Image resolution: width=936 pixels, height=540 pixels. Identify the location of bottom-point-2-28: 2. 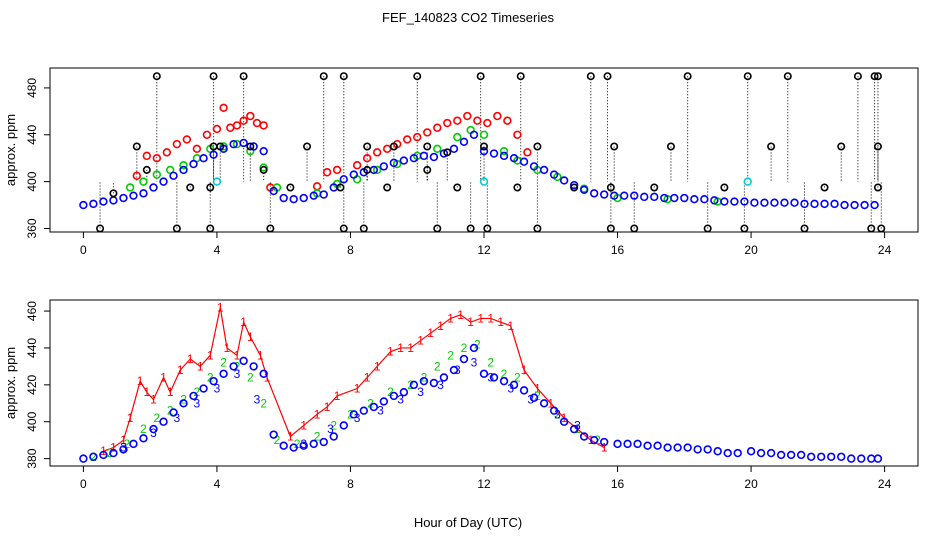
(517, 377).